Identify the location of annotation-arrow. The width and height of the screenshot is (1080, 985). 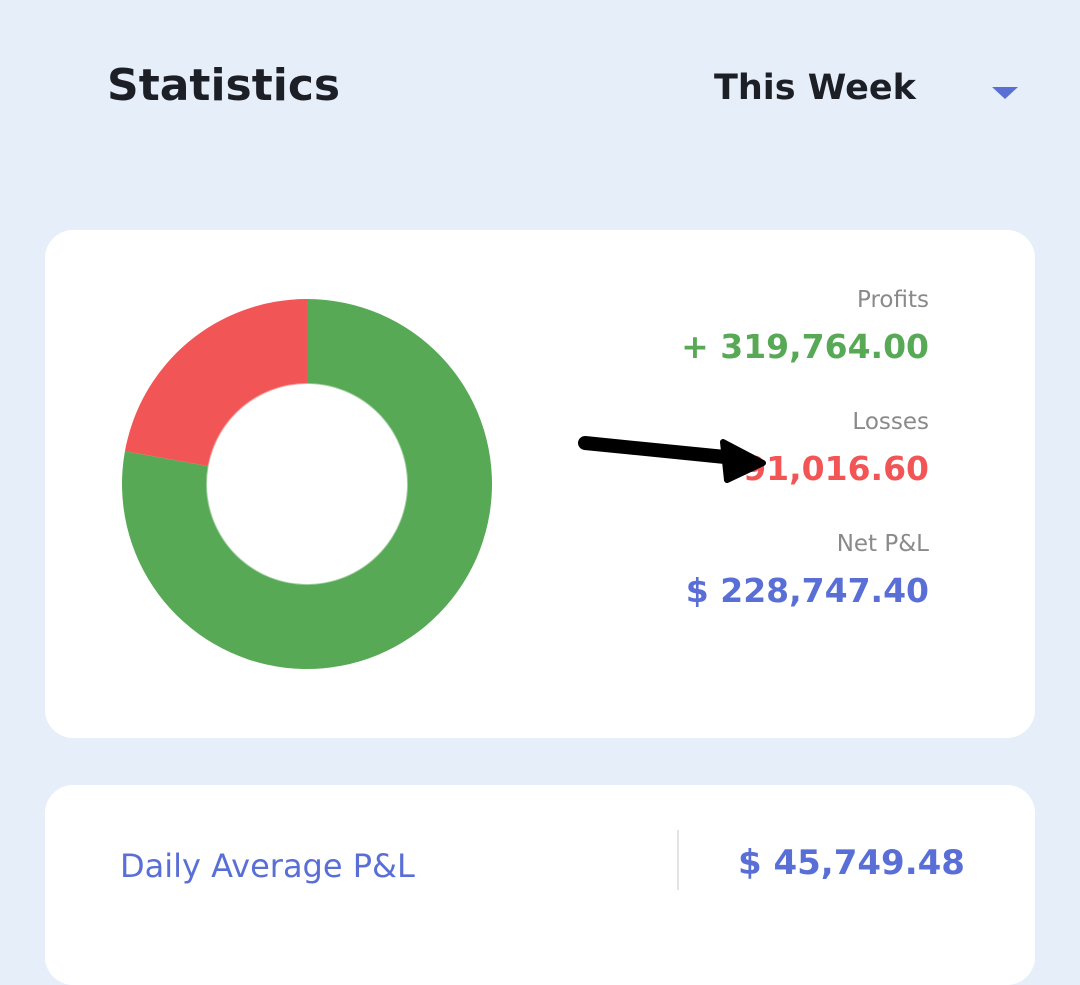
(672, 459).